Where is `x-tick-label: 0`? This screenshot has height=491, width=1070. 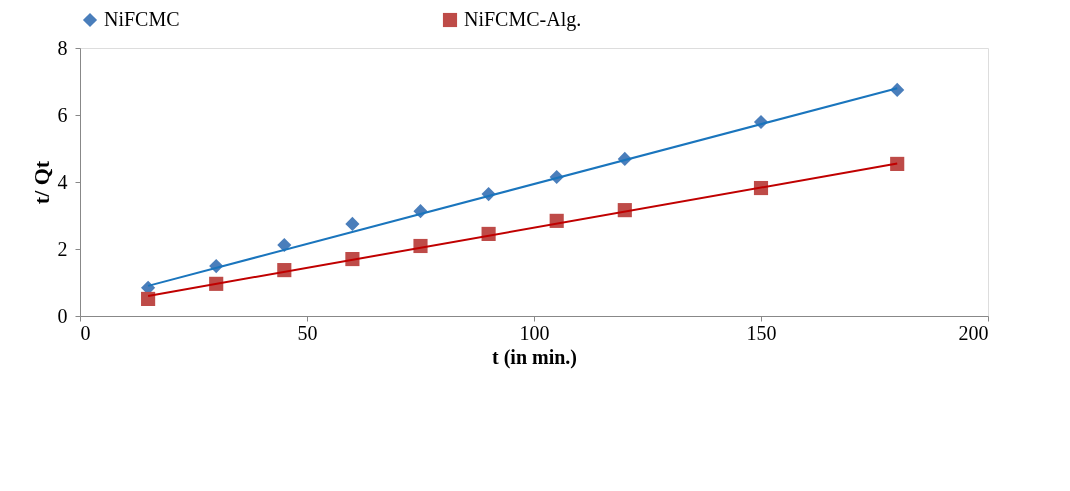
x-tick-label: 0 is located at coordinates (85, 332).